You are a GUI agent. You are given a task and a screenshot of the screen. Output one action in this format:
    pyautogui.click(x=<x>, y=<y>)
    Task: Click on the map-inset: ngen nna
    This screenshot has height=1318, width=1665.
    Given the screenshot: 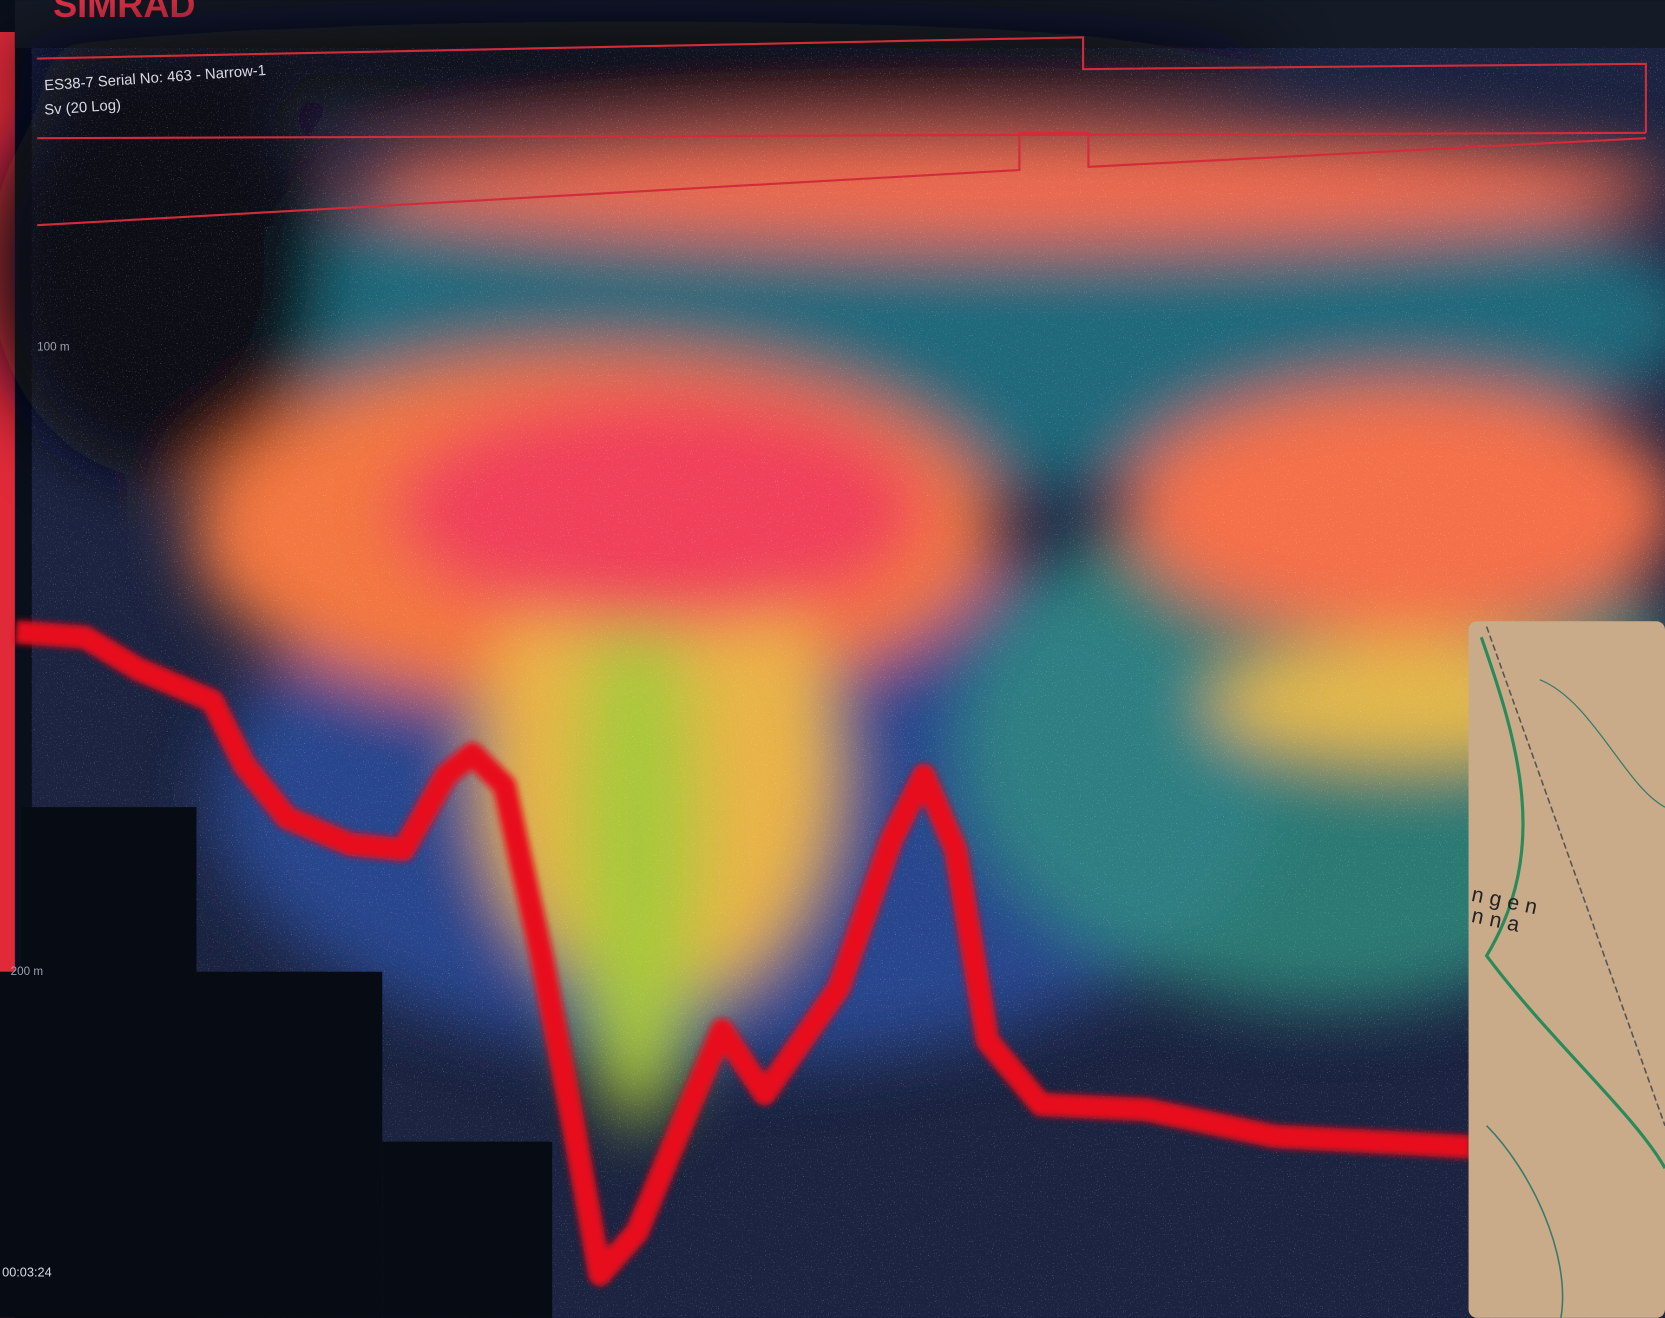 What is the action you would take?
    pyautogui.click(x=1566, y=969)
    